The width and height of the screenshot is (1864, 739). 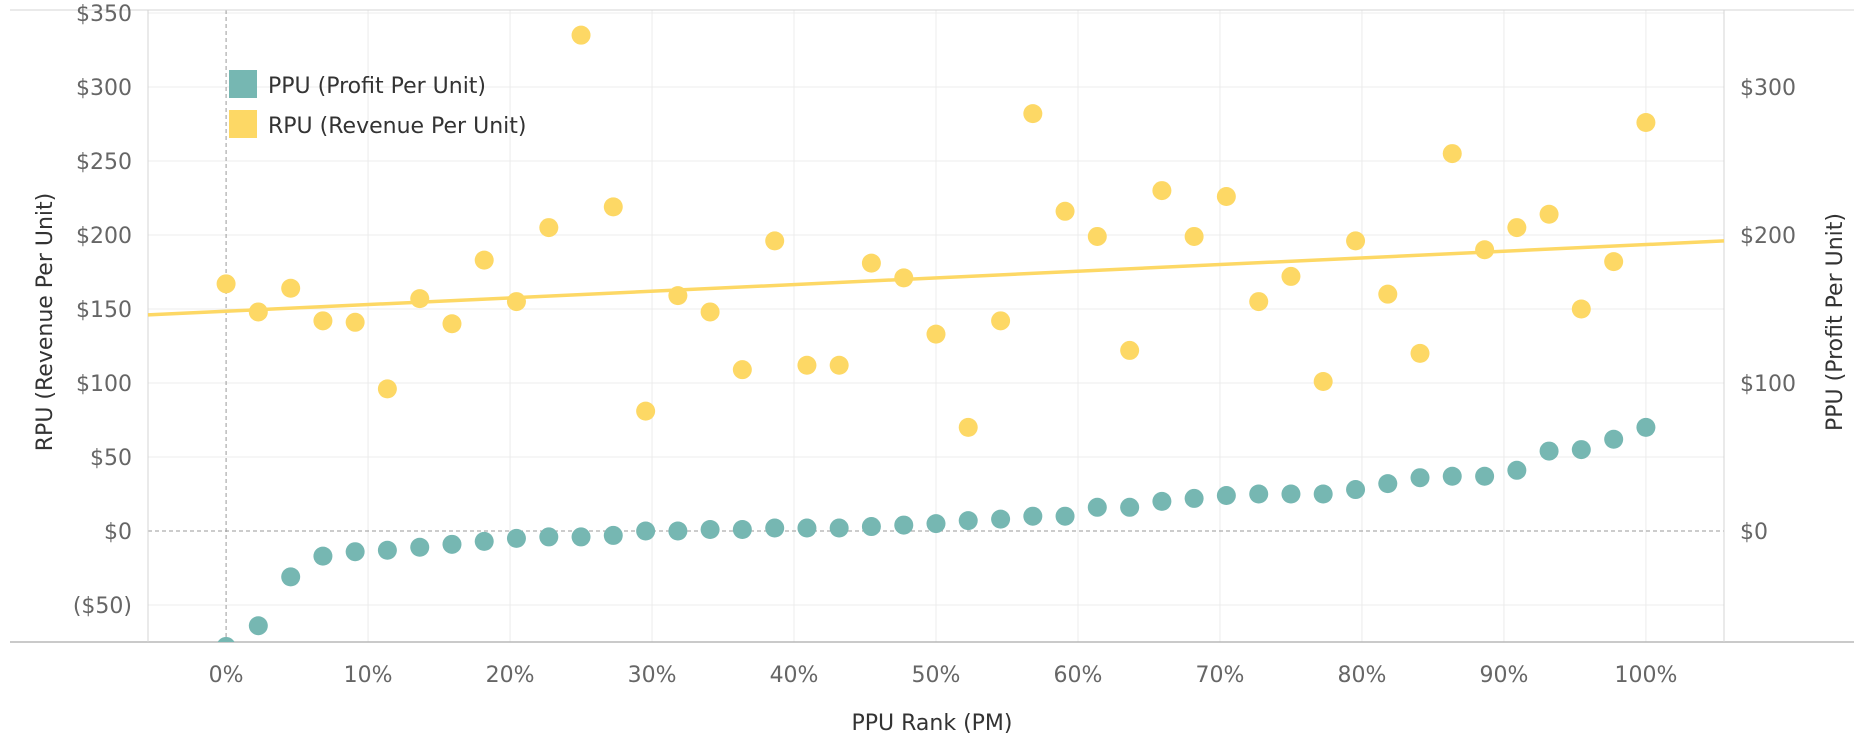 I want to click on y-left-tick-label: $0, so click(x=118, y=532).